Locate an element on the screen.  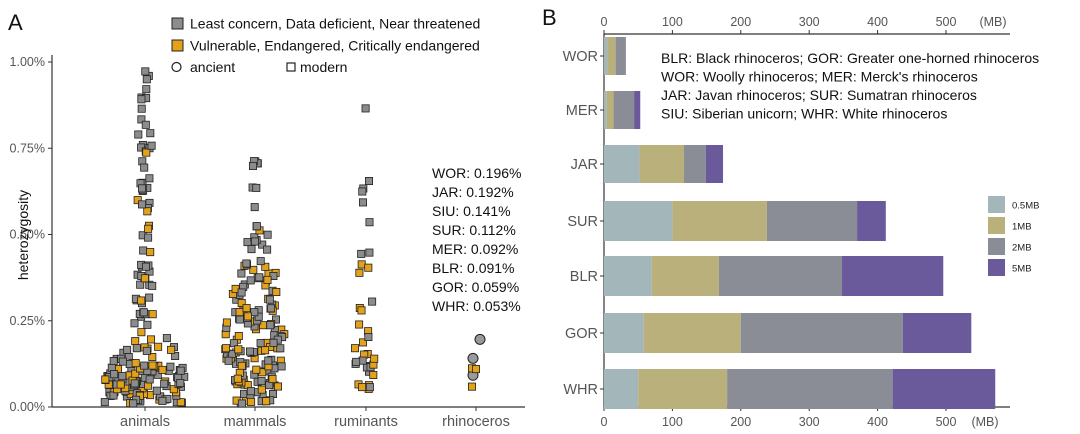
category-label-ruminants: ruminants is located at coordinates (366, 422).